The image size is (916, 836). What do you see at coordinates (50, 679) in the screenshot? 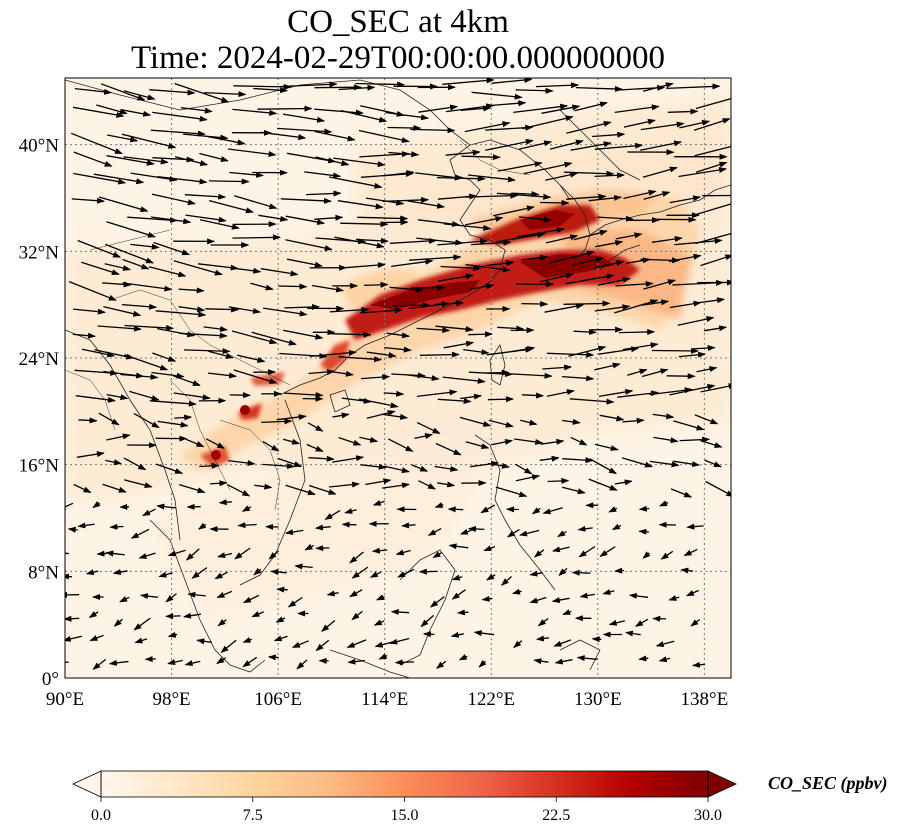
I see `lat-tick-label: 0°` at bounding box center [50, 679].